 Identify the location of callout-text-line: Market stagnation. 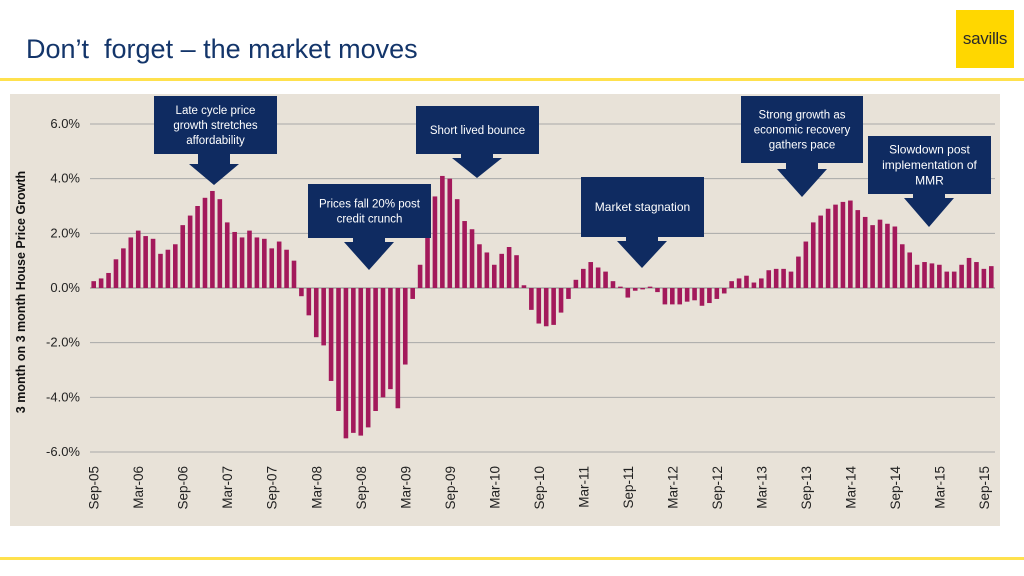
(642, 207).